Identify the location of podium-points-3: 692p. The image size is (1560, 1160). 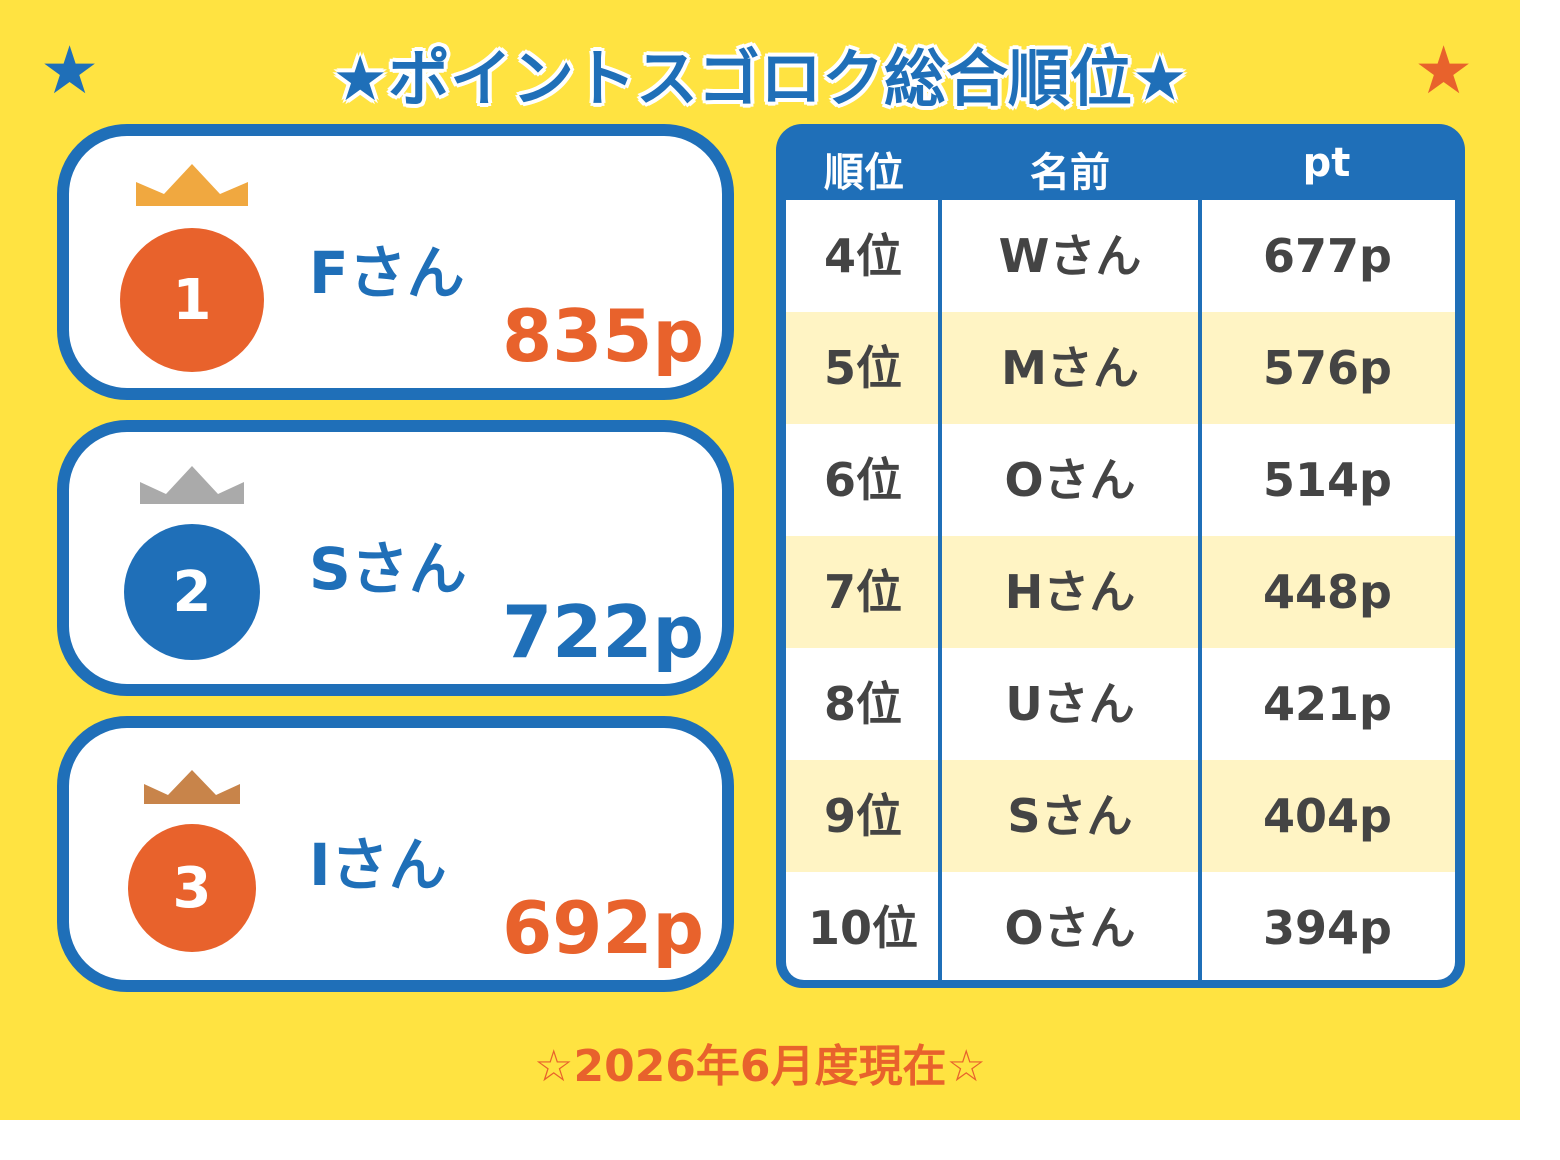
(603, 928).